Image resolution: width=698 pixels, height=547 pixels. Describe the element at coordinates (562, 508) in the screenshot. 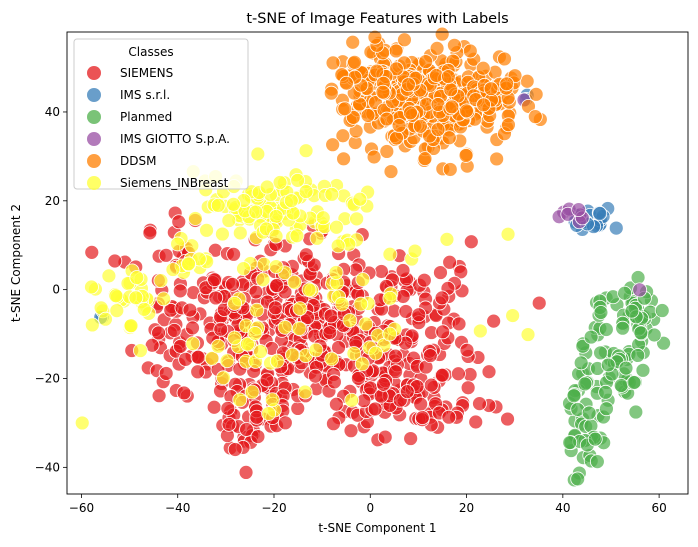

I see `x-tick-label: 40` at that location.